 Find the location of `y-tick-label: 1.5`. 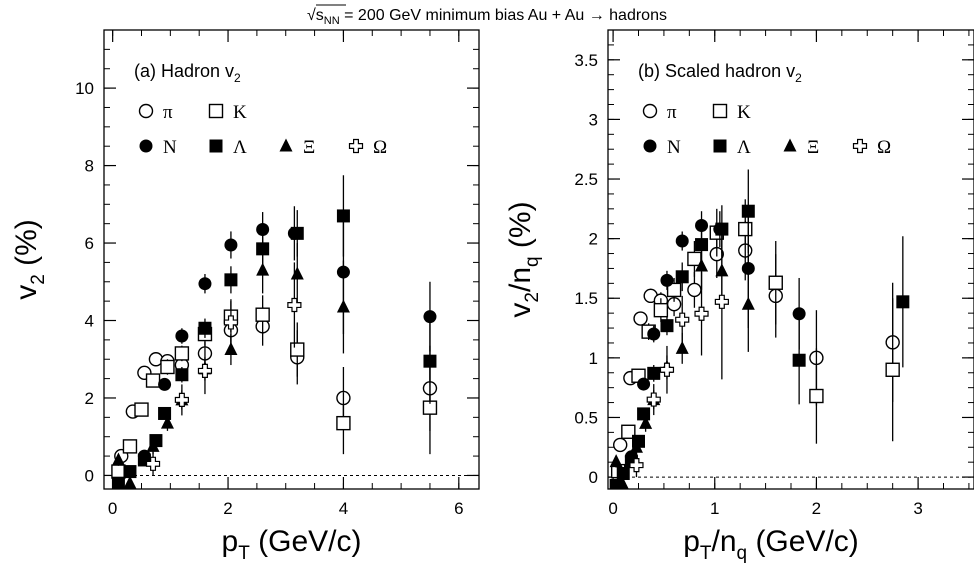

y-tick-label: 1.5 is located at coordinates (586, 298).